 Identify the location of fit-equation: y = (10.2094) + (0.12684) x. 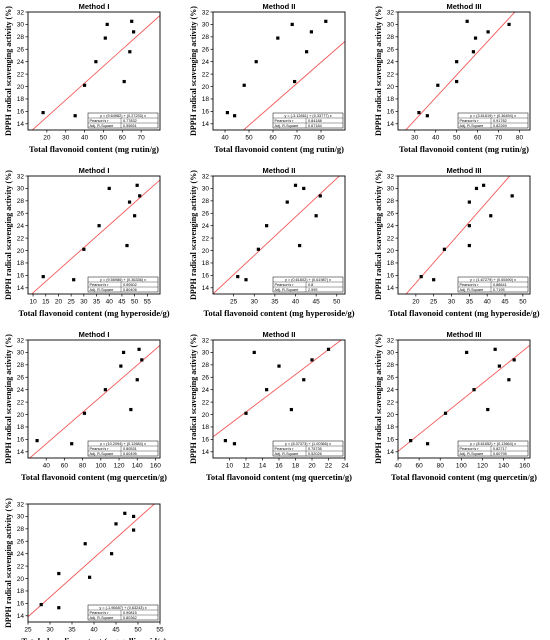
(123, 444).